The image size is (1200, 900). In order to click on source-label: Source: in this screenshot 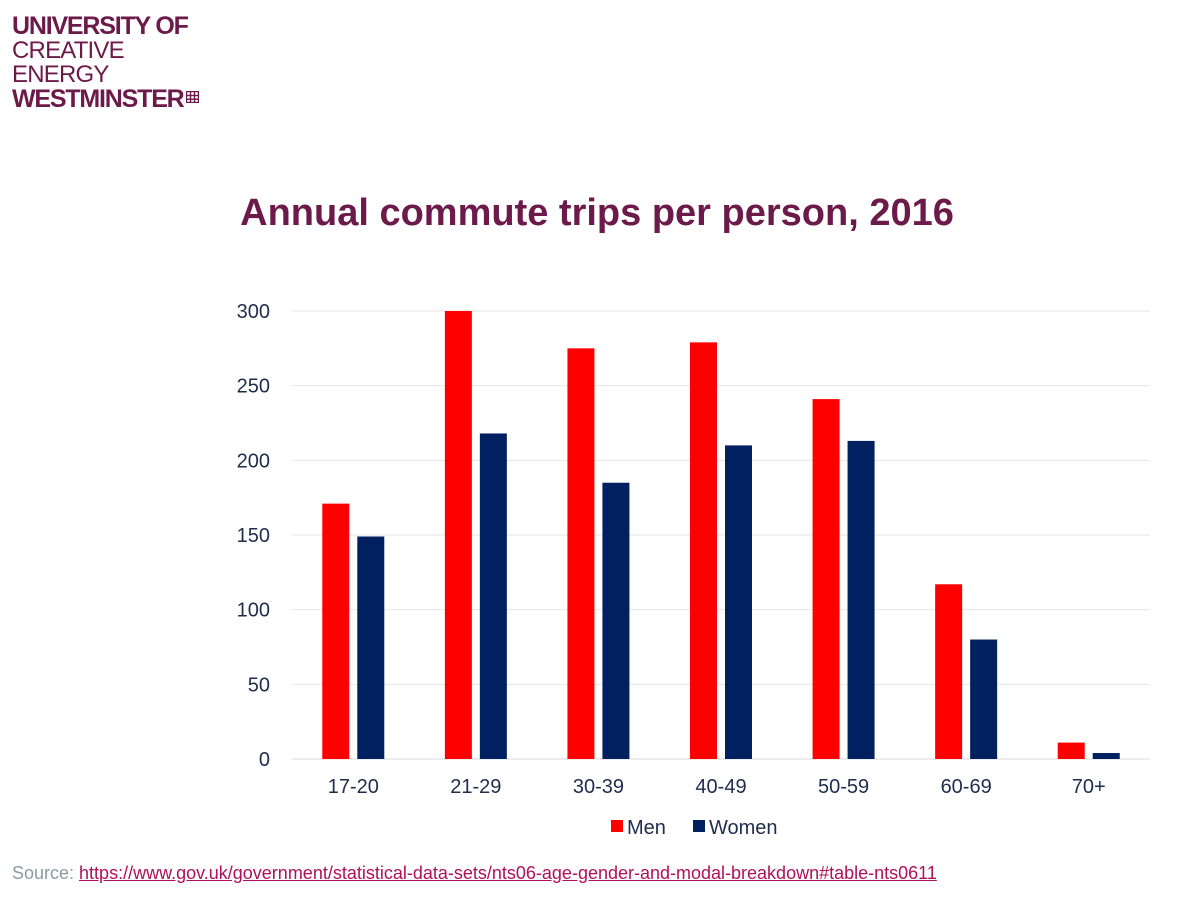, I will do `click(46, 873)`.